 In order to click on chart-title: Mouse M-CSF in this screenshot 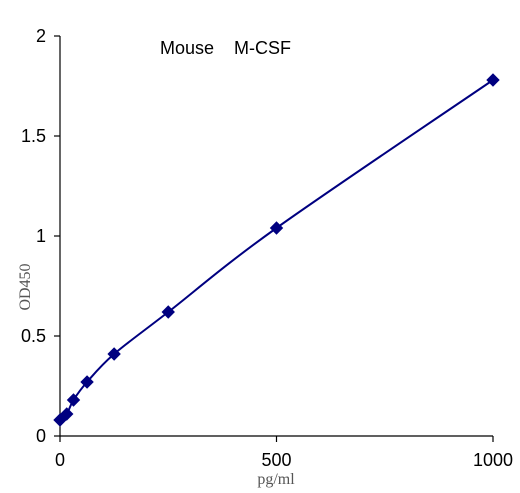, I will do `click(225, 48)`.